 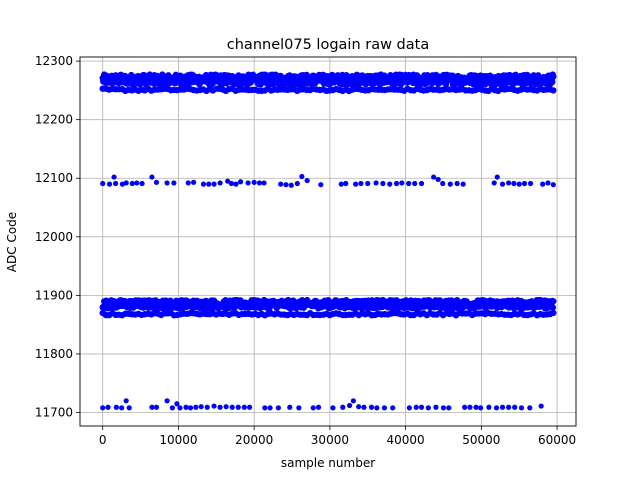 I want to click on y-tick-label: 11800, so click(x=54, y=354).